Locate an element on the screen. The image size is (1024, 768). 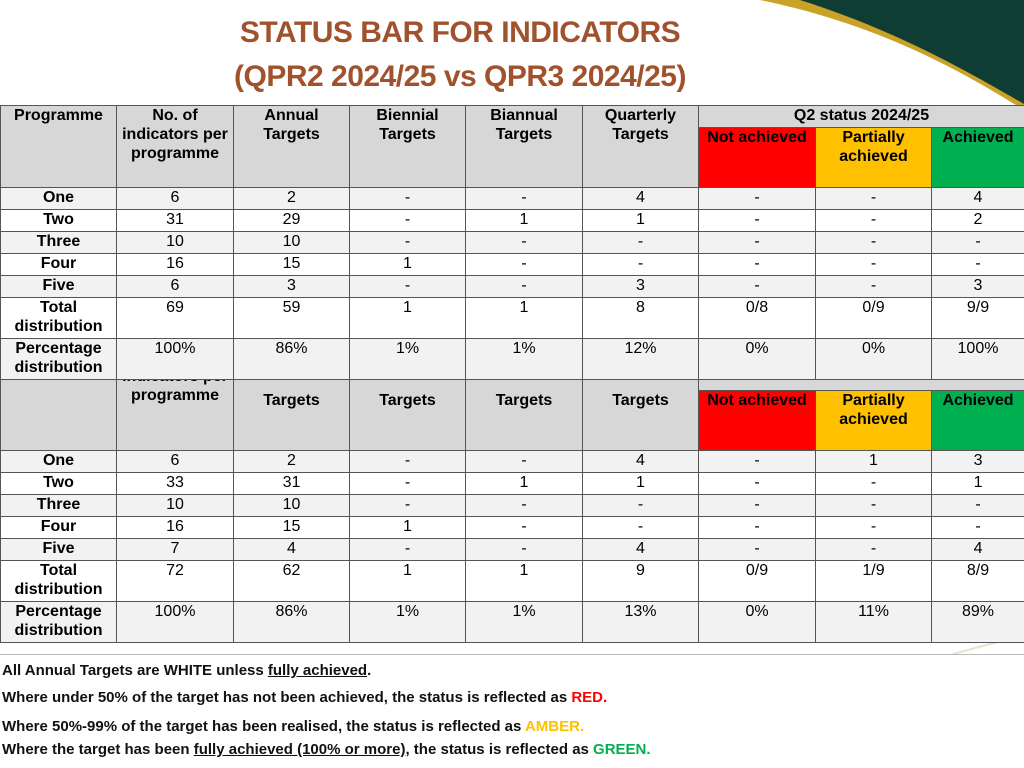
table-cell: 15 is located at coordinates (291, 527).